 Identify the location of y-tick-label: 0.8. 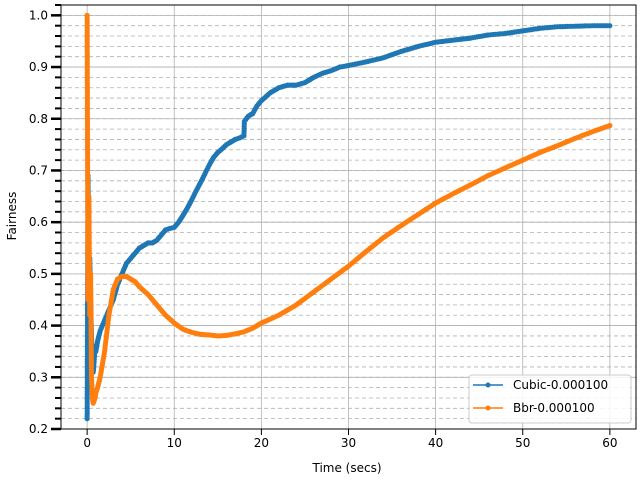
(38, 119).